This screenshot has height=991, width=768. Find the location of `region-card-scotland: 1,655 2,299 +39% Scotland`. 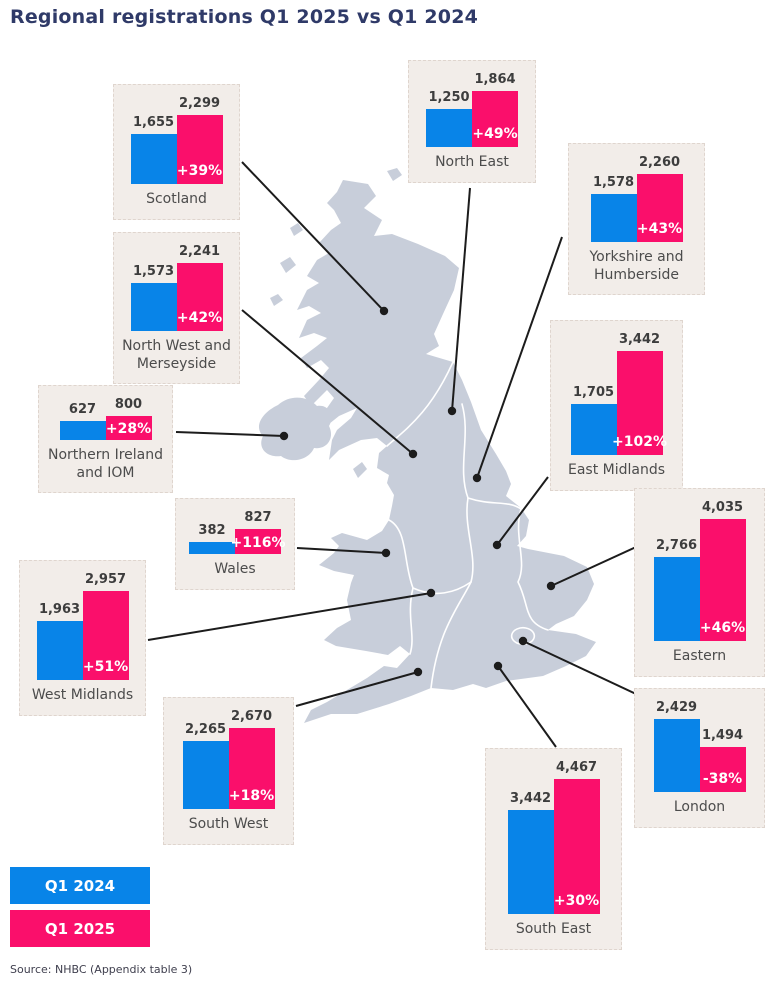

region-card-scotland: 1,655 2,299 +39% Scotland is located at coordinates (176, 152).